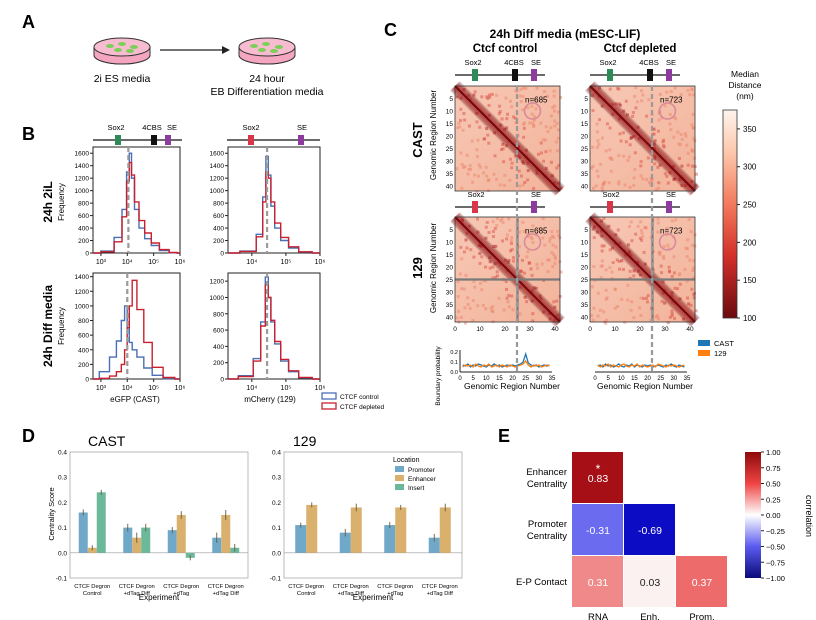  I want to click on track-b-right: Sox2 SE, so click(273, 134).